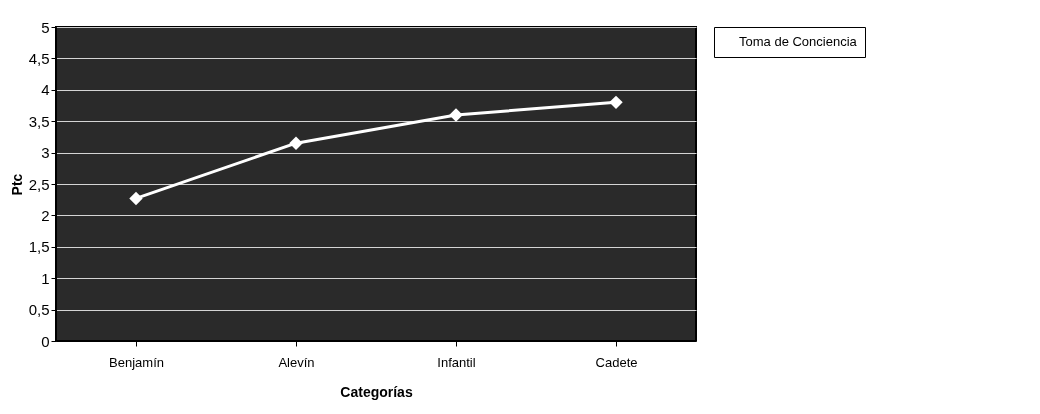 This screenshot has width=1040, height=414. Describe the element at coordinates (616, 362) in the screenshot. I see `x-tick-label: Cadete` at that location.